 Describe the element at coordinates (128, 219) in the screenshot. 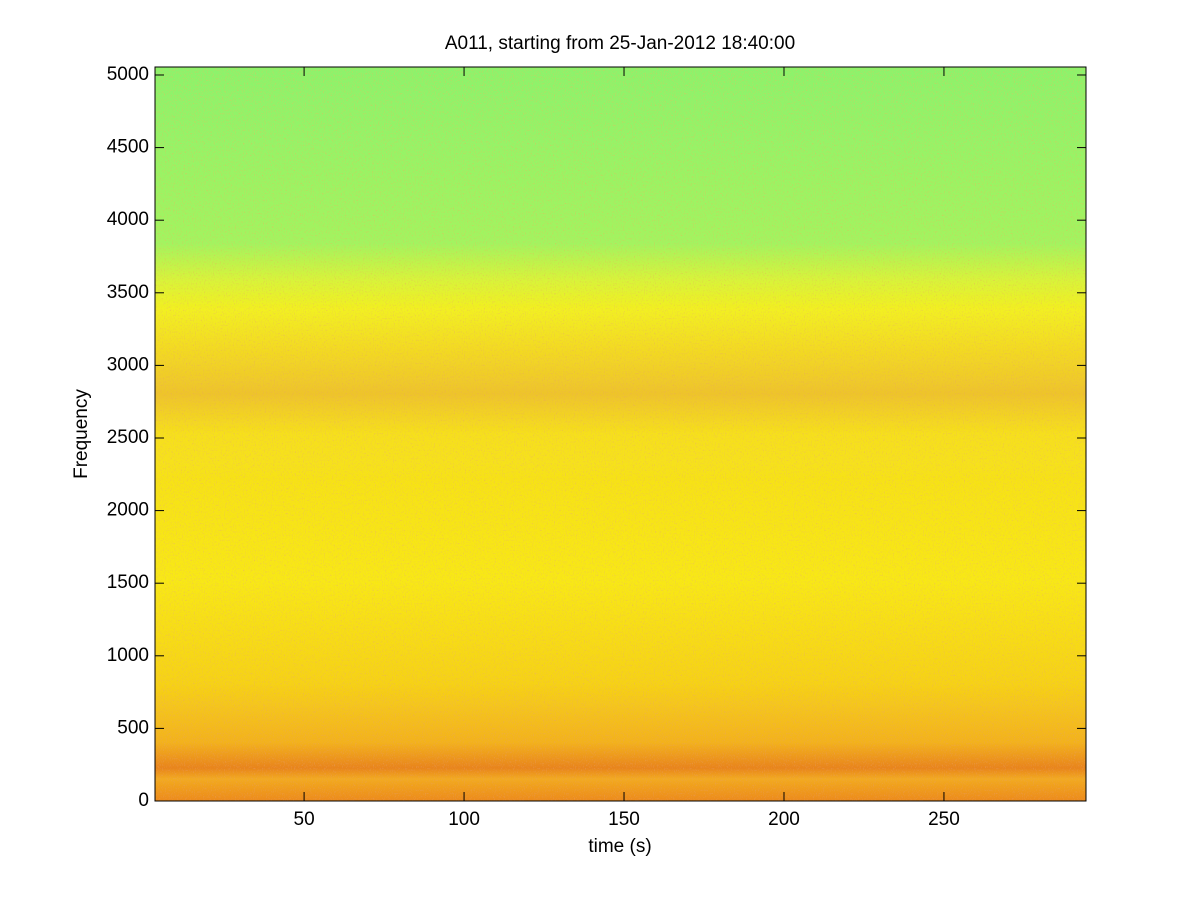

I see `y-tick-label: 4000` at that location.